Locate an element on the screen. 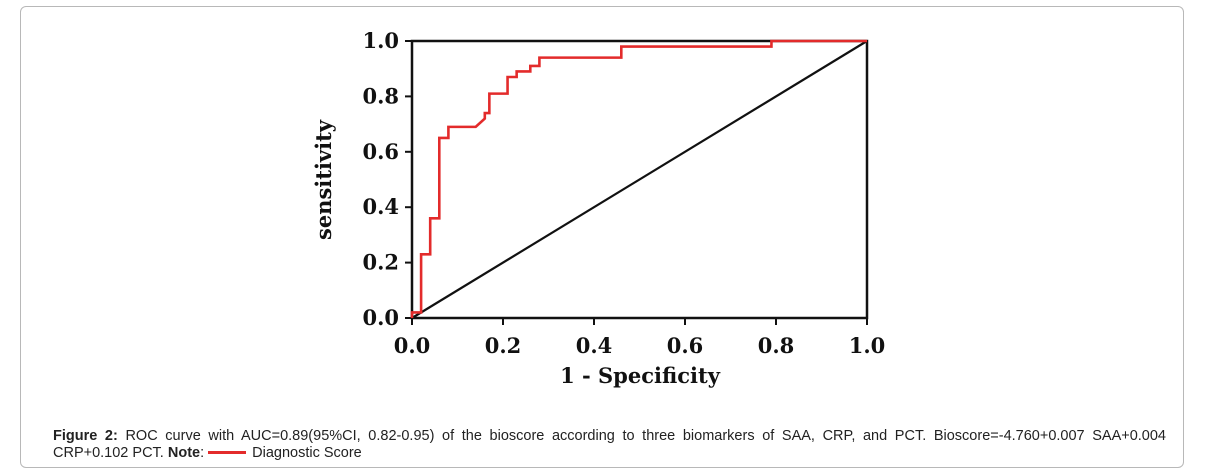 The image size is (1207, 476). y-tick-label: 0.0 is located at coordinates (380, 317).